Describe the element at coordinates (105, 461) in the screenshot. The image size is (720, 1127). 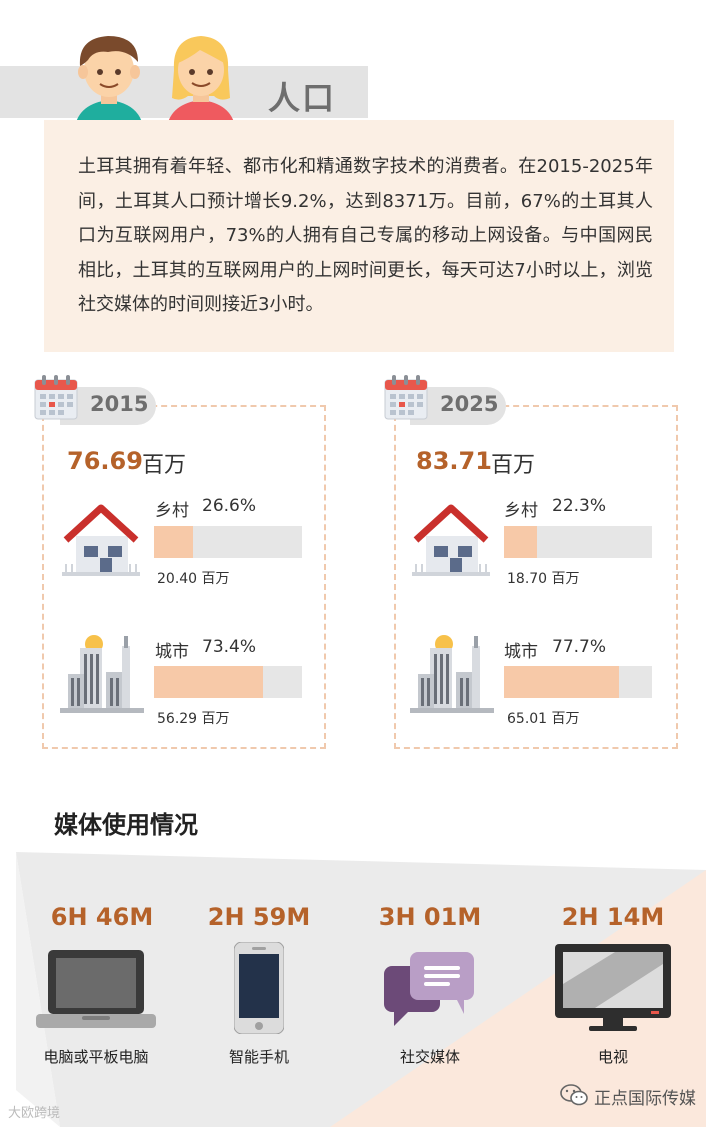
I see `total-value-2015: 76.69` at that location.